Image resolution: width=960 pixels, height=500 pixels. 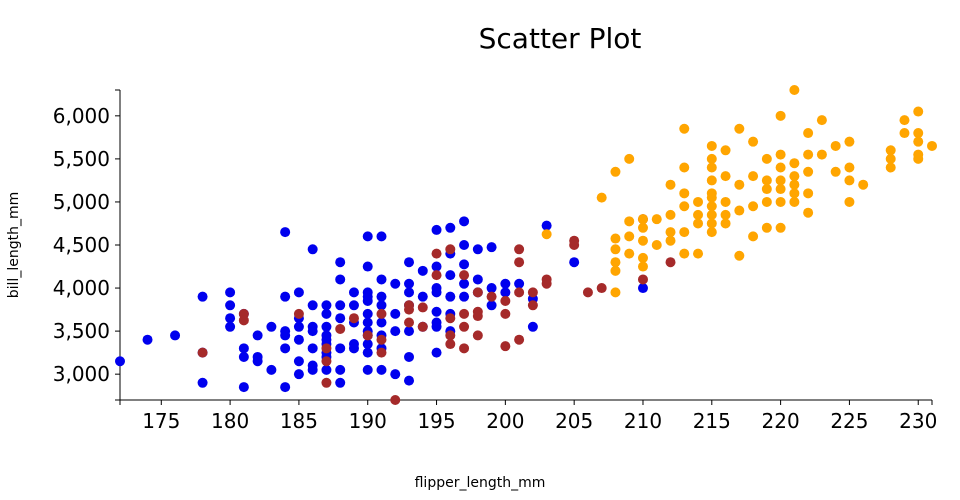 I want to click on x-tick-label: 200, so click(x=505, y=421).